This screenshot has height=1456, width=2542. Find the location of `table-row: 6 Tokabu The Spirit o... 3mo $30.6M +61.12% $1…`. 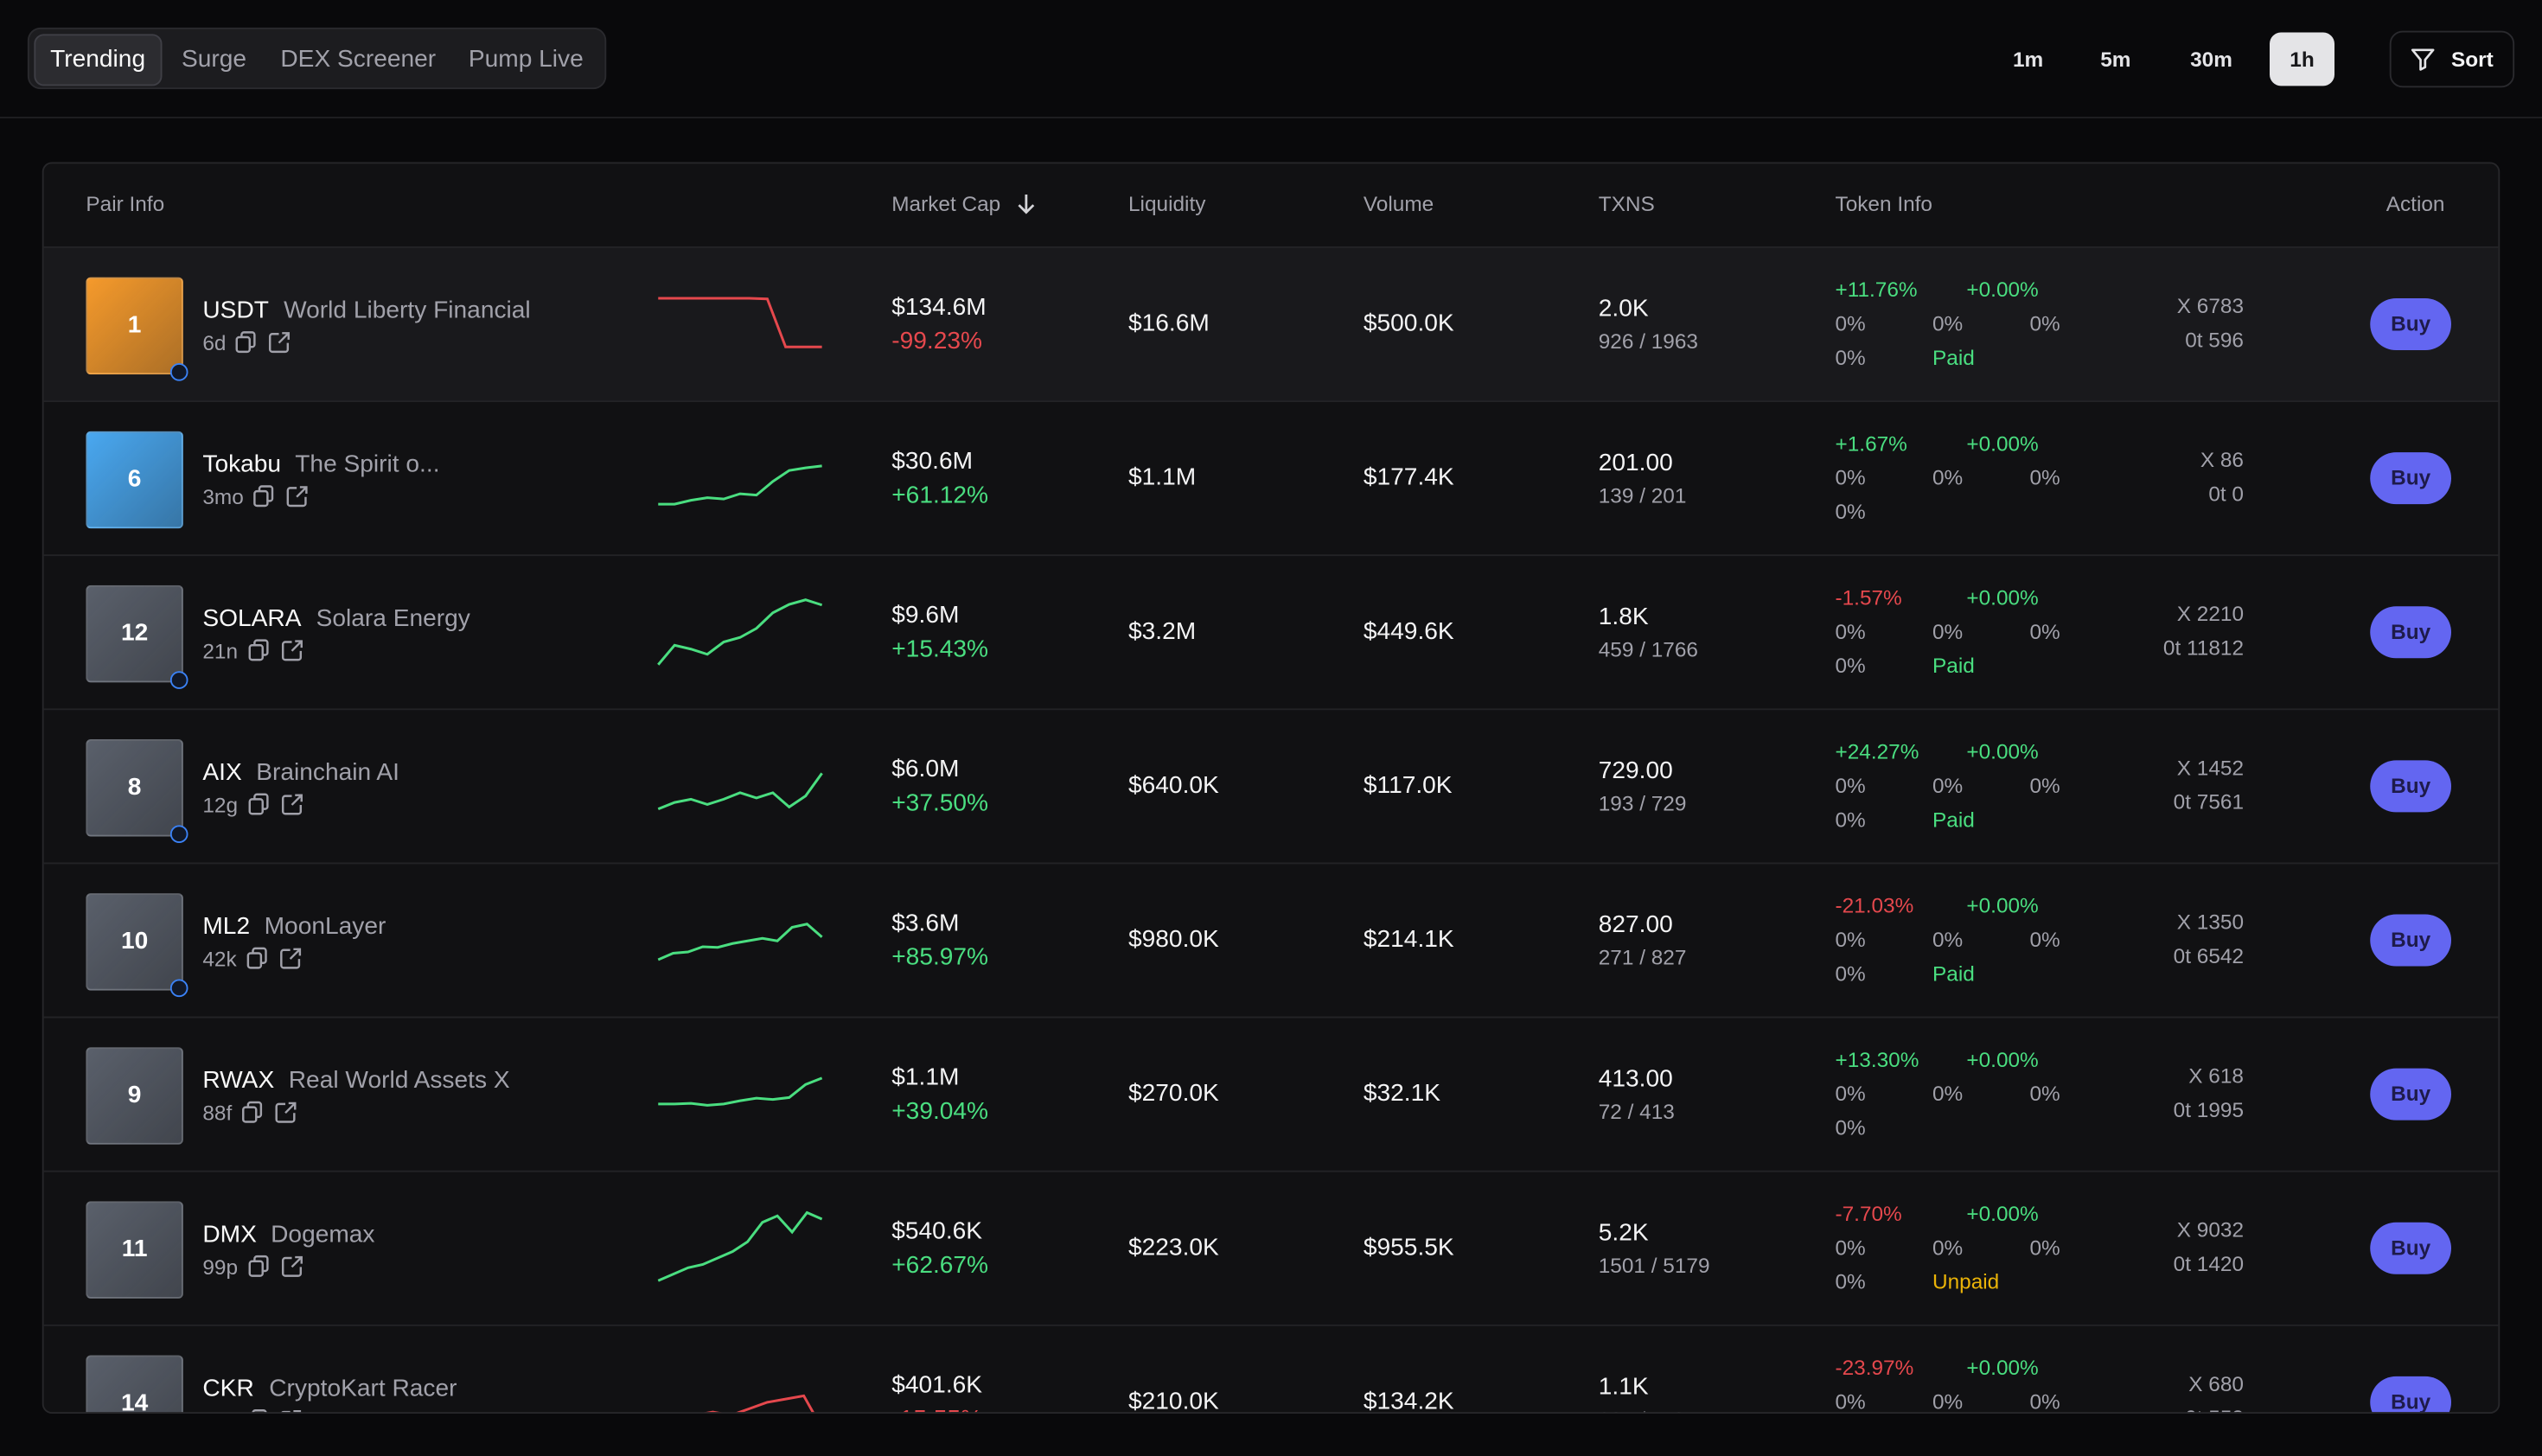

table-row: 6 Tokabu The Spirit o... 3mo $30.6M +61.12% $1… is located at coordinates (1271, 477).